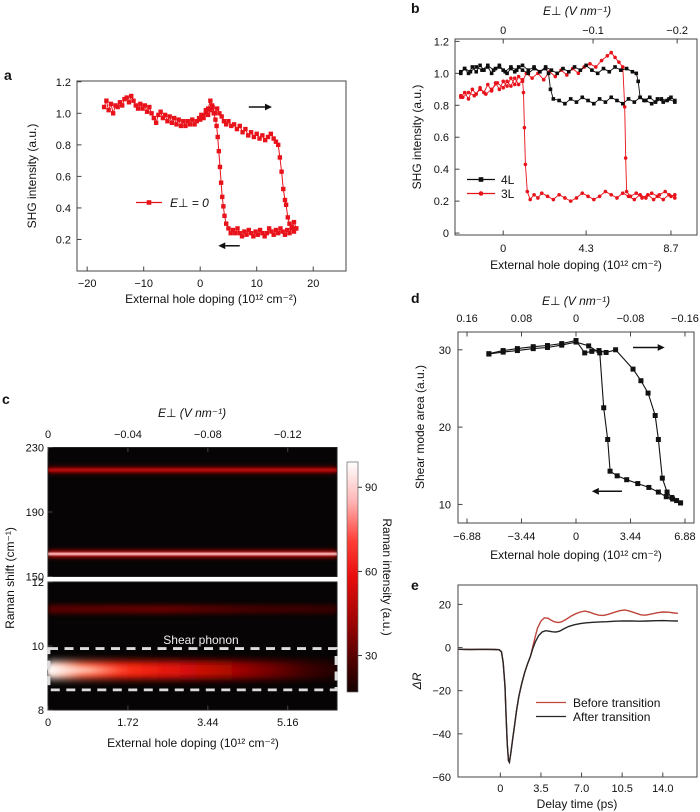  Describe the element at coordinates (201, 183) in the screenshot. I see `panel-a-plot: −20 −10 0 10 20 0.2 0.4 0.6 0.8 1.0 1.2` at that location.